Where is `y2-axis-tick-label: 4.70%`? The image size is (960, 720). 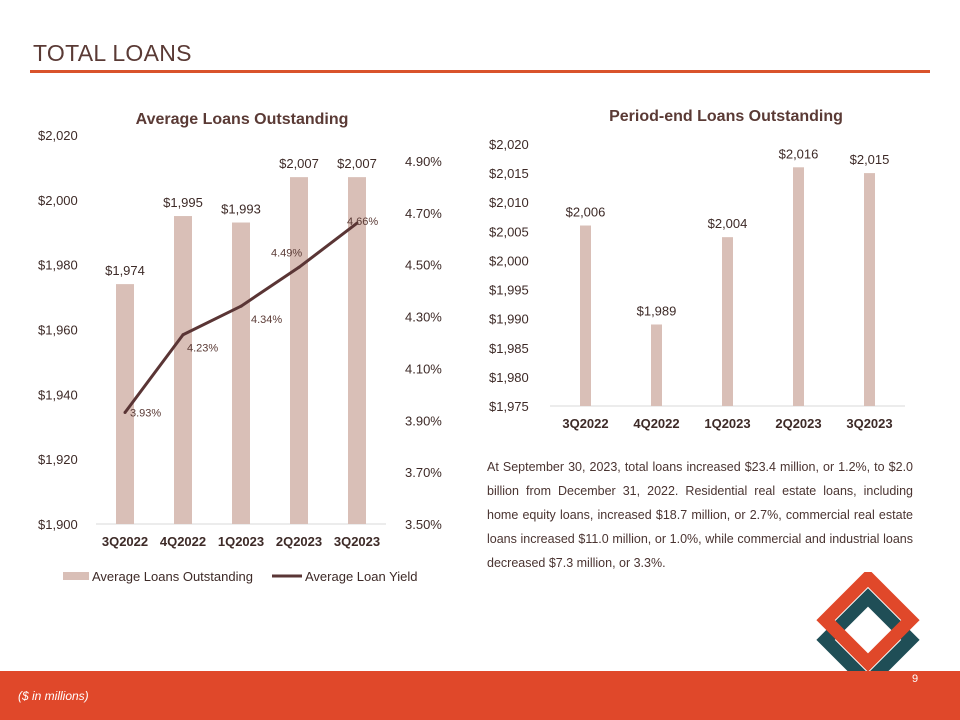
y2-axis-tick-label: 4.70% is located at coordinates (423, 213).